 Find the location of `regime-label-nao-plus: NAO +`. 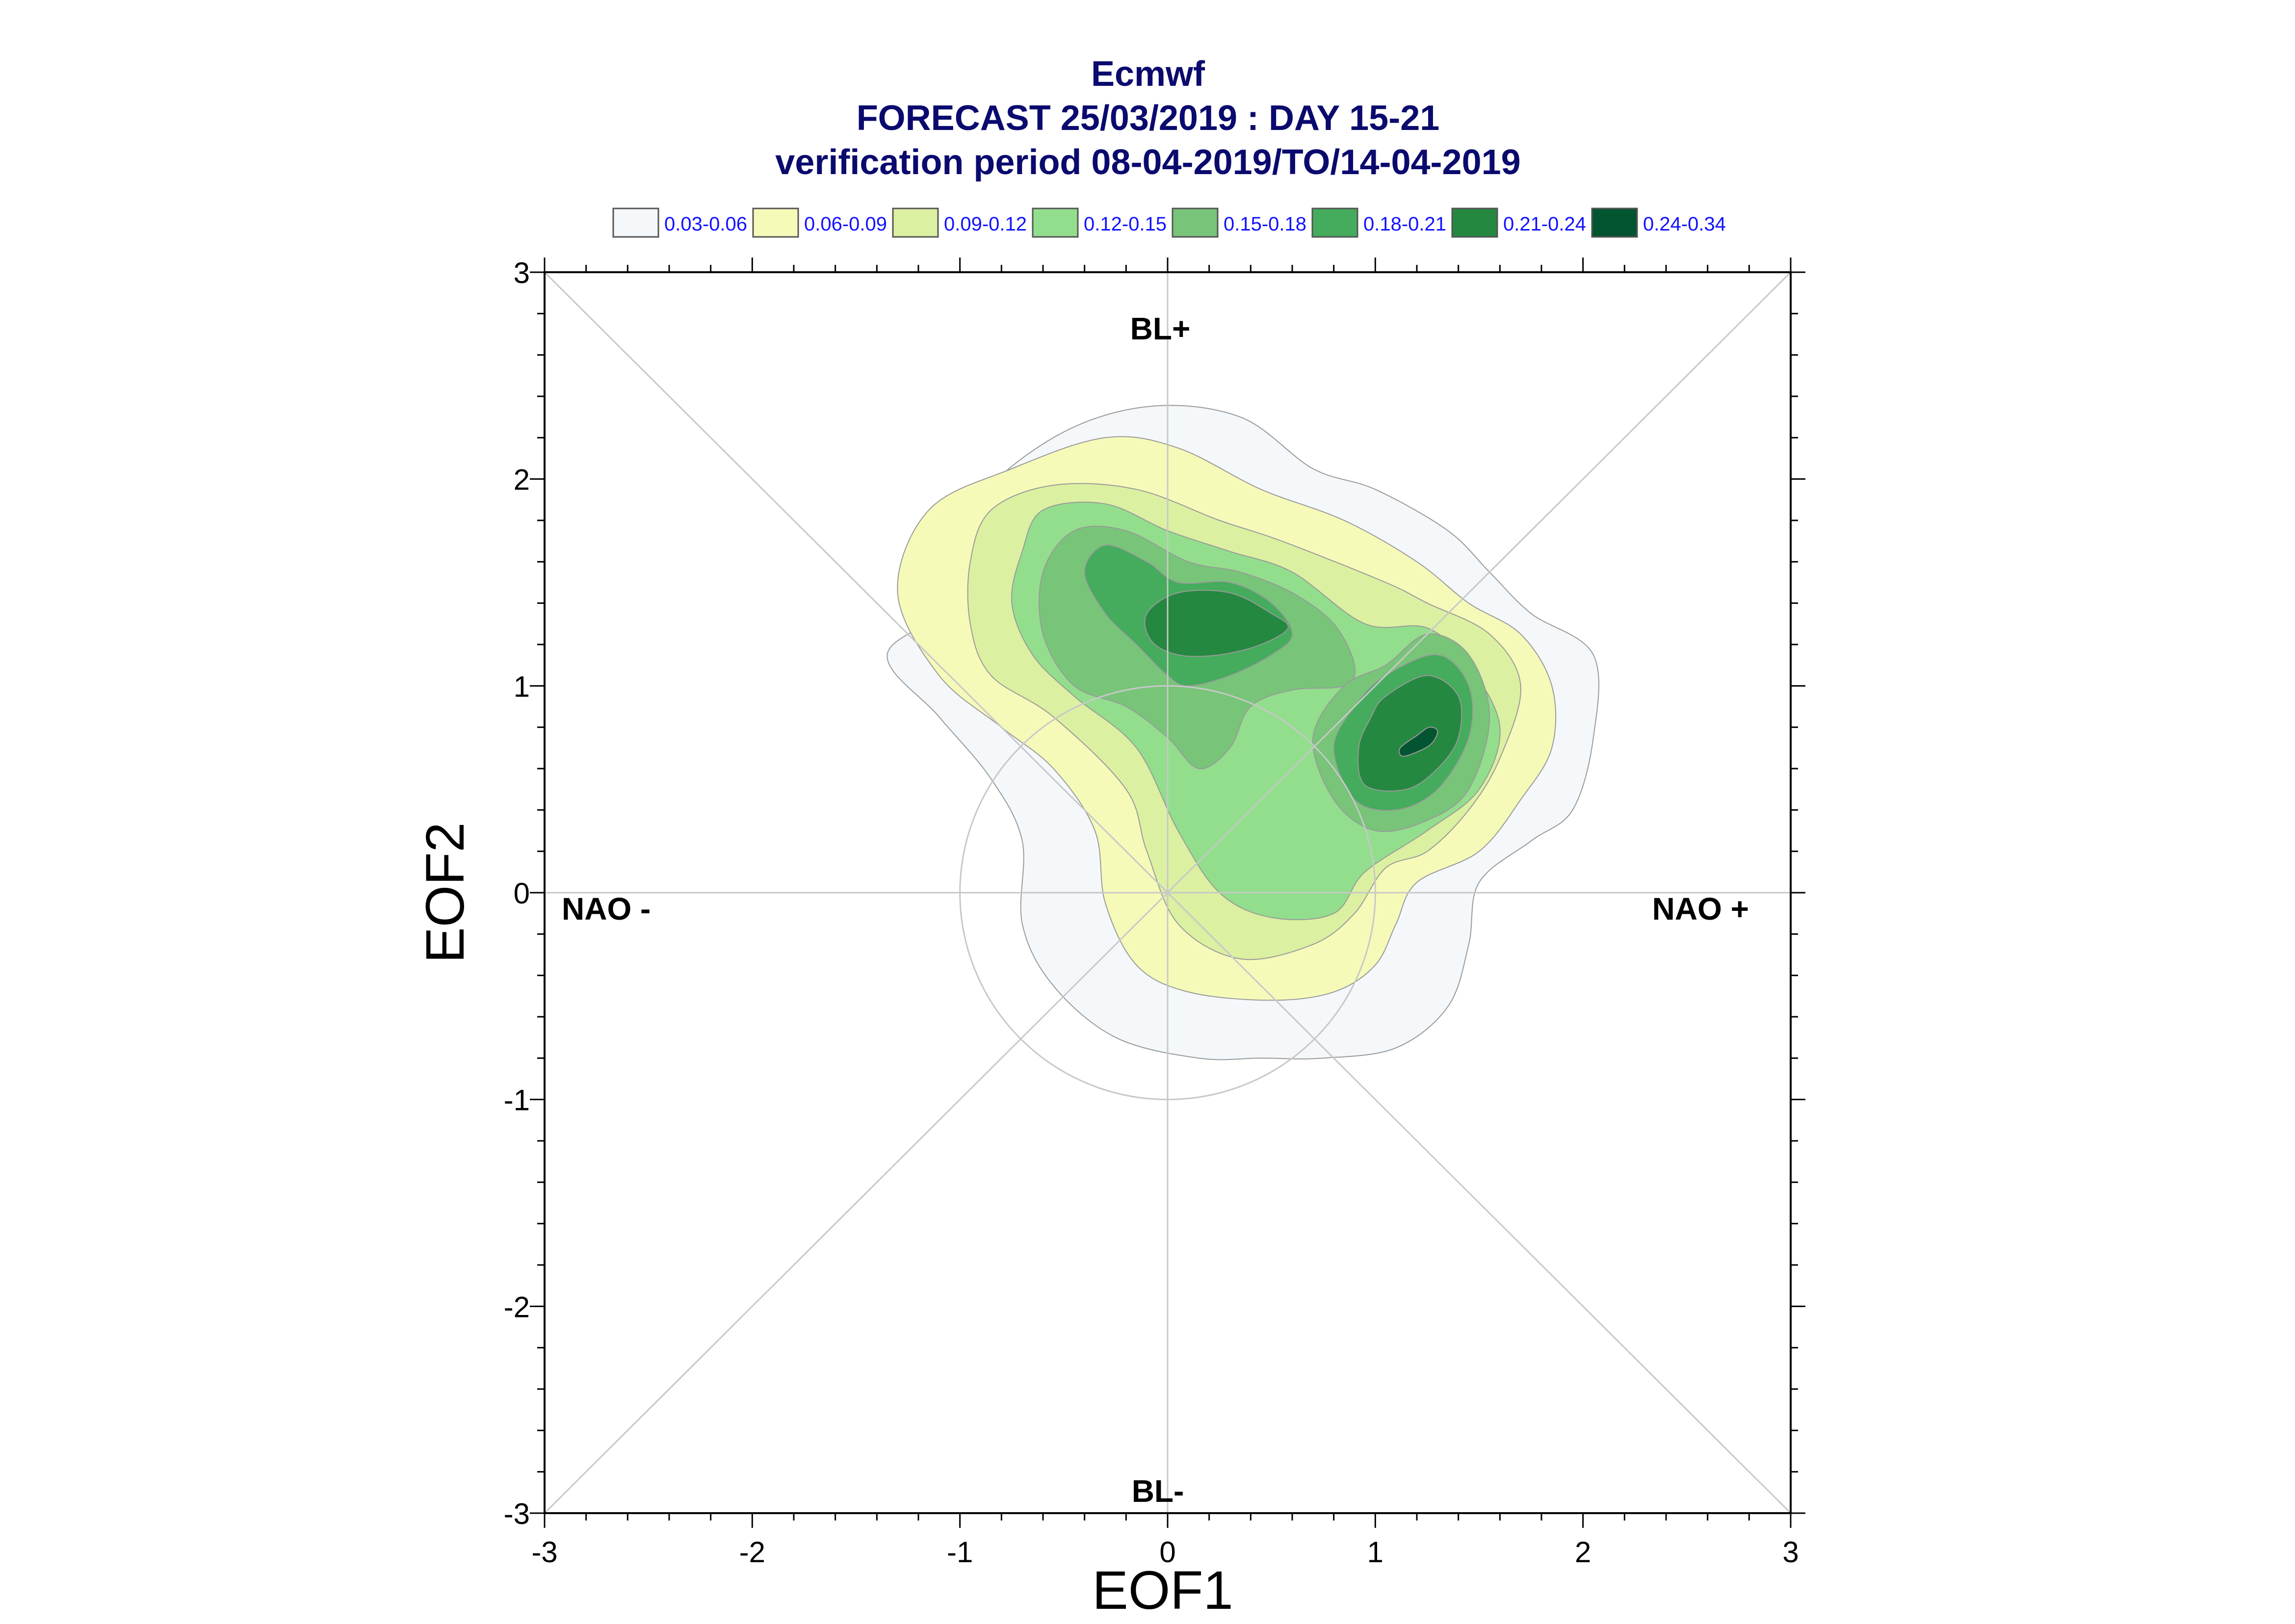

regime-label-nao-plus: NAO + is located at coordinates (1701, 909).